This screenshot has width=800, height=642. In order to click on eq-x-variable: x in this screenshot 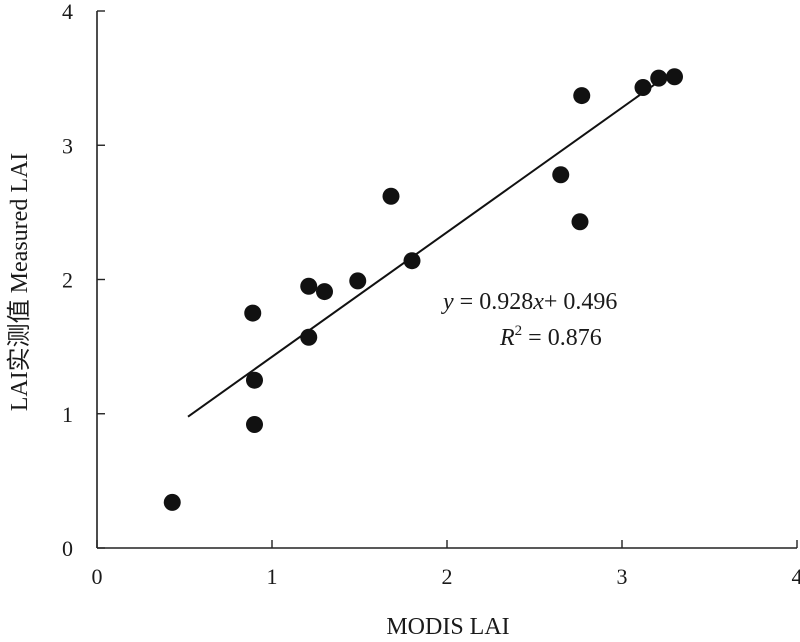, I will do `click(538, 302)`.